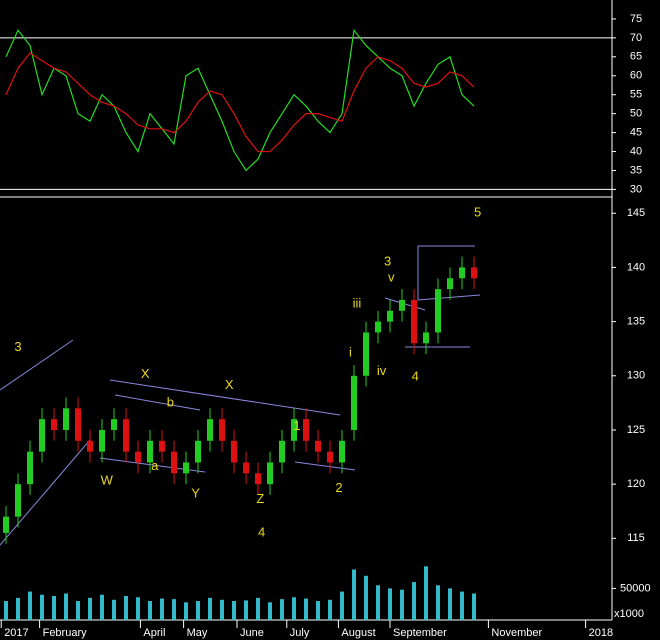  I want to click on y-tick-label: 65, so click(636, 57).